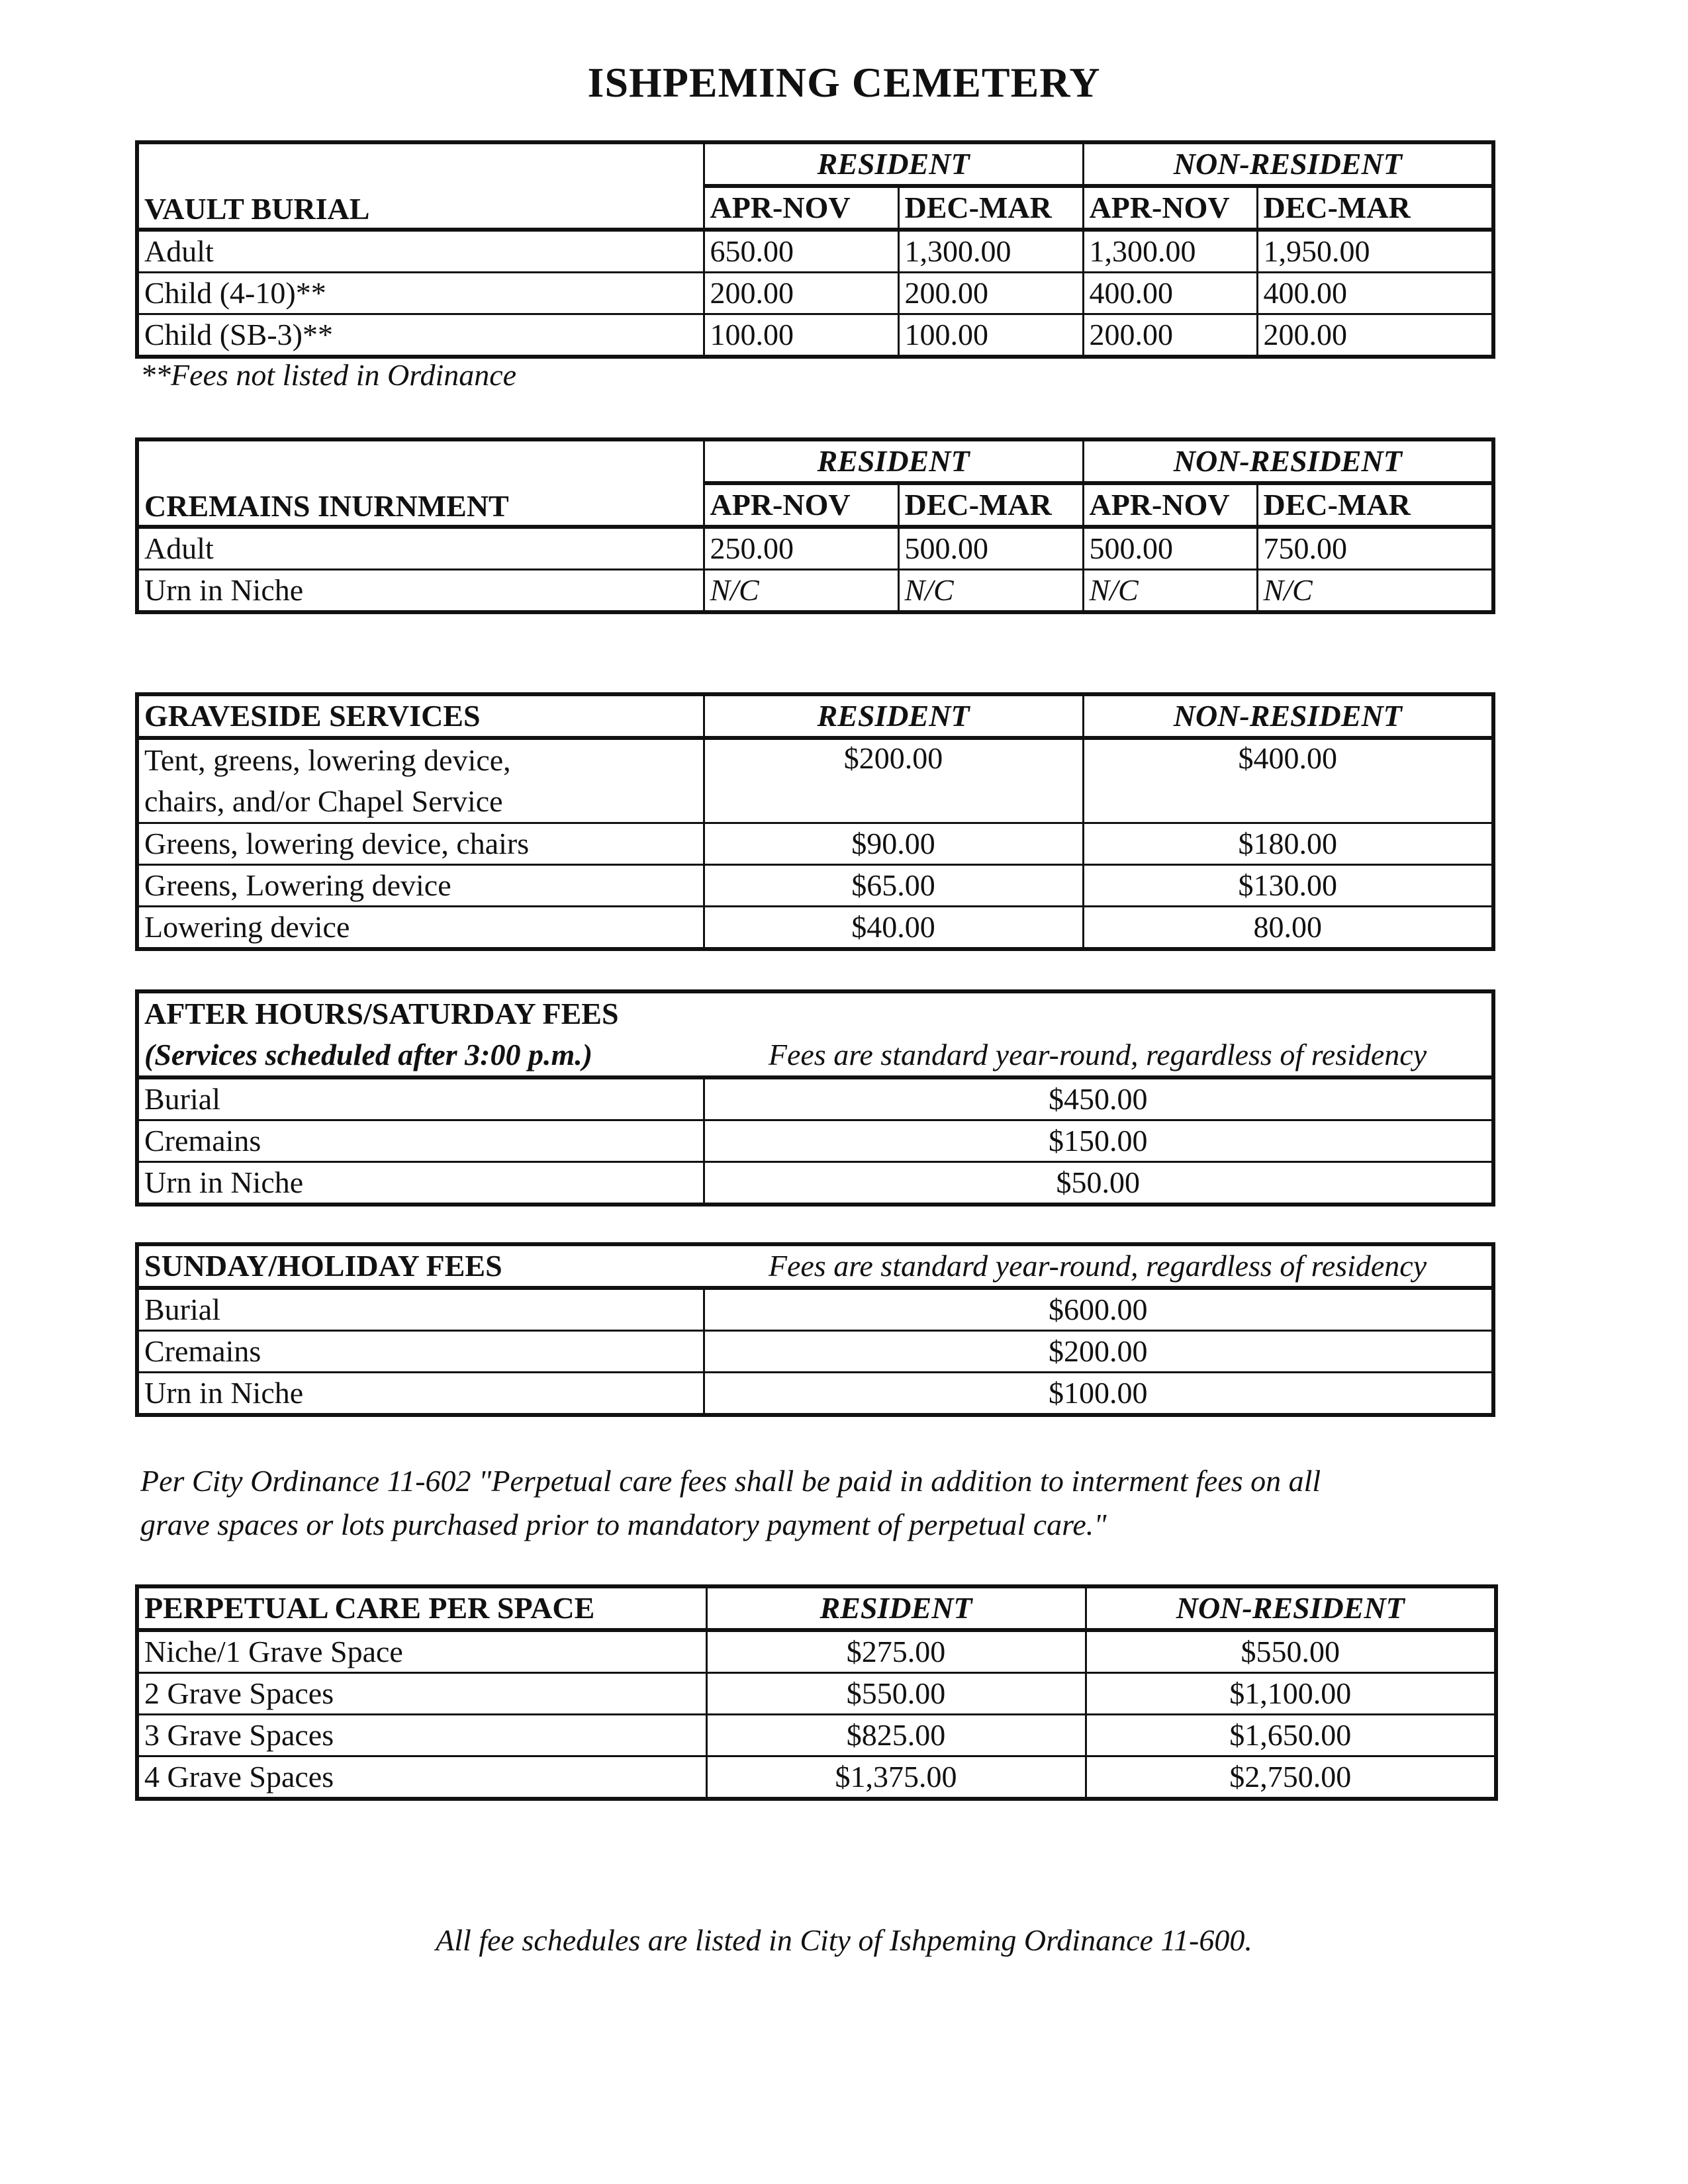 Image resolution: width=1688 pixels, height=2184 pixels. What do you see at coordinates (422, 1693) in the screenshot?
I see `row-label: 2 Grave Spaces` at bounding box center [422, 1693].